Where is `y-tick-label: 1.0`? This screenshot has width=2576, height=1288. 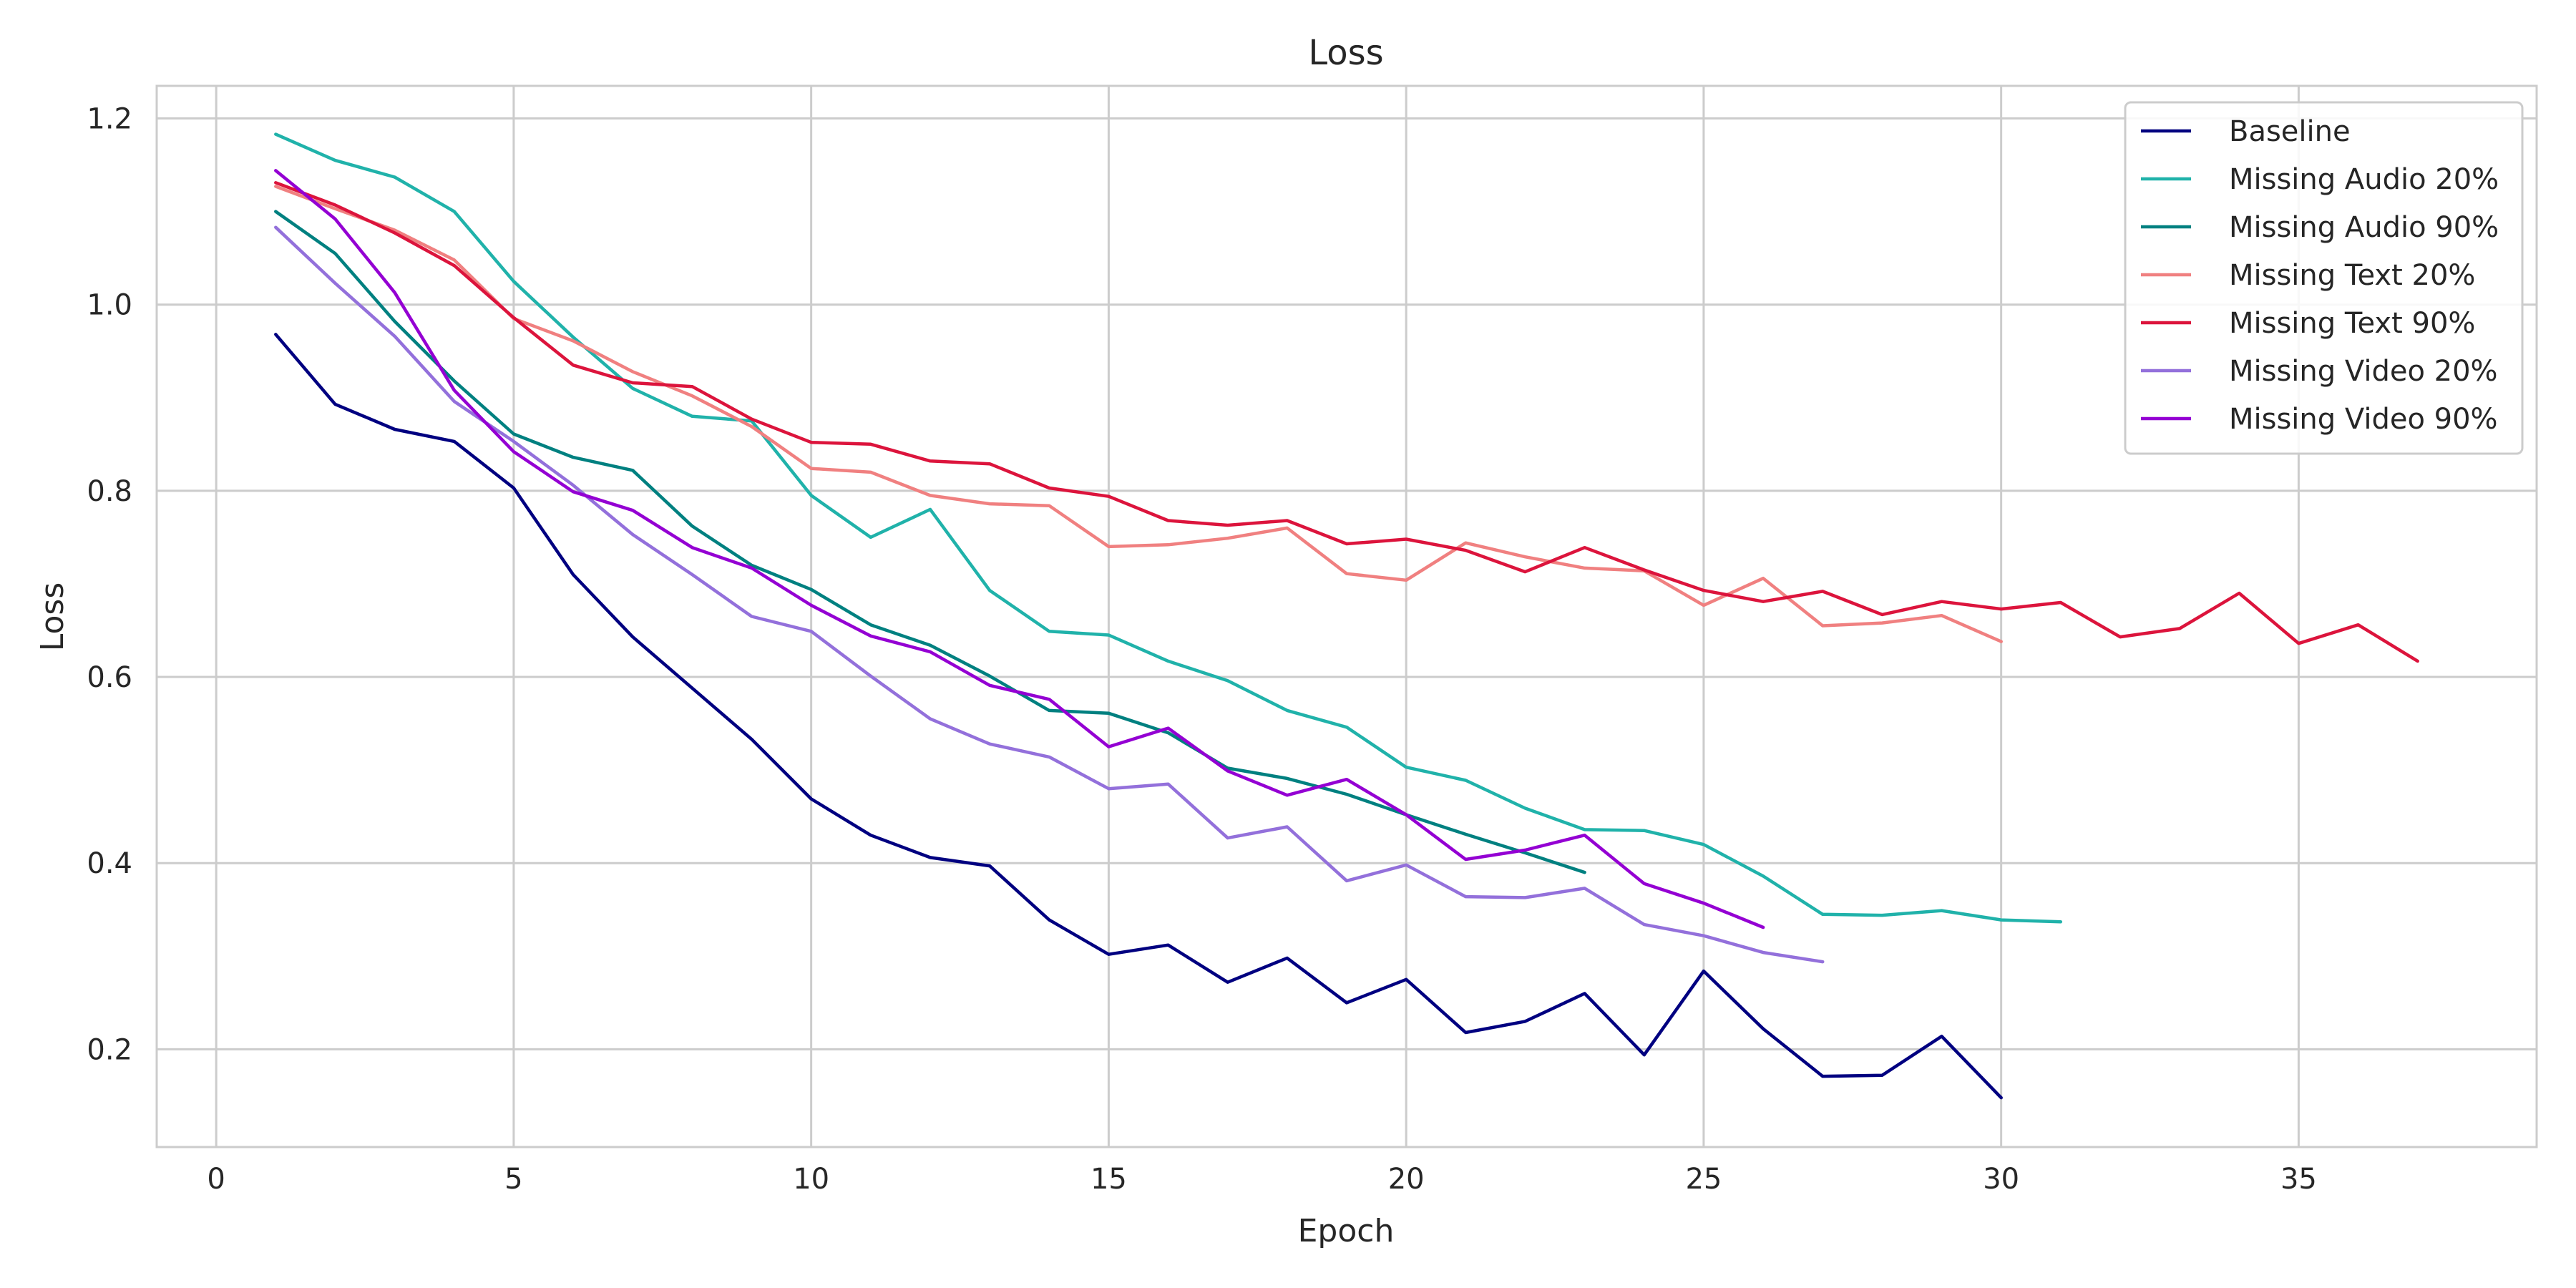 y-tick-label: 1.0 is located at coordinates (109, 305).